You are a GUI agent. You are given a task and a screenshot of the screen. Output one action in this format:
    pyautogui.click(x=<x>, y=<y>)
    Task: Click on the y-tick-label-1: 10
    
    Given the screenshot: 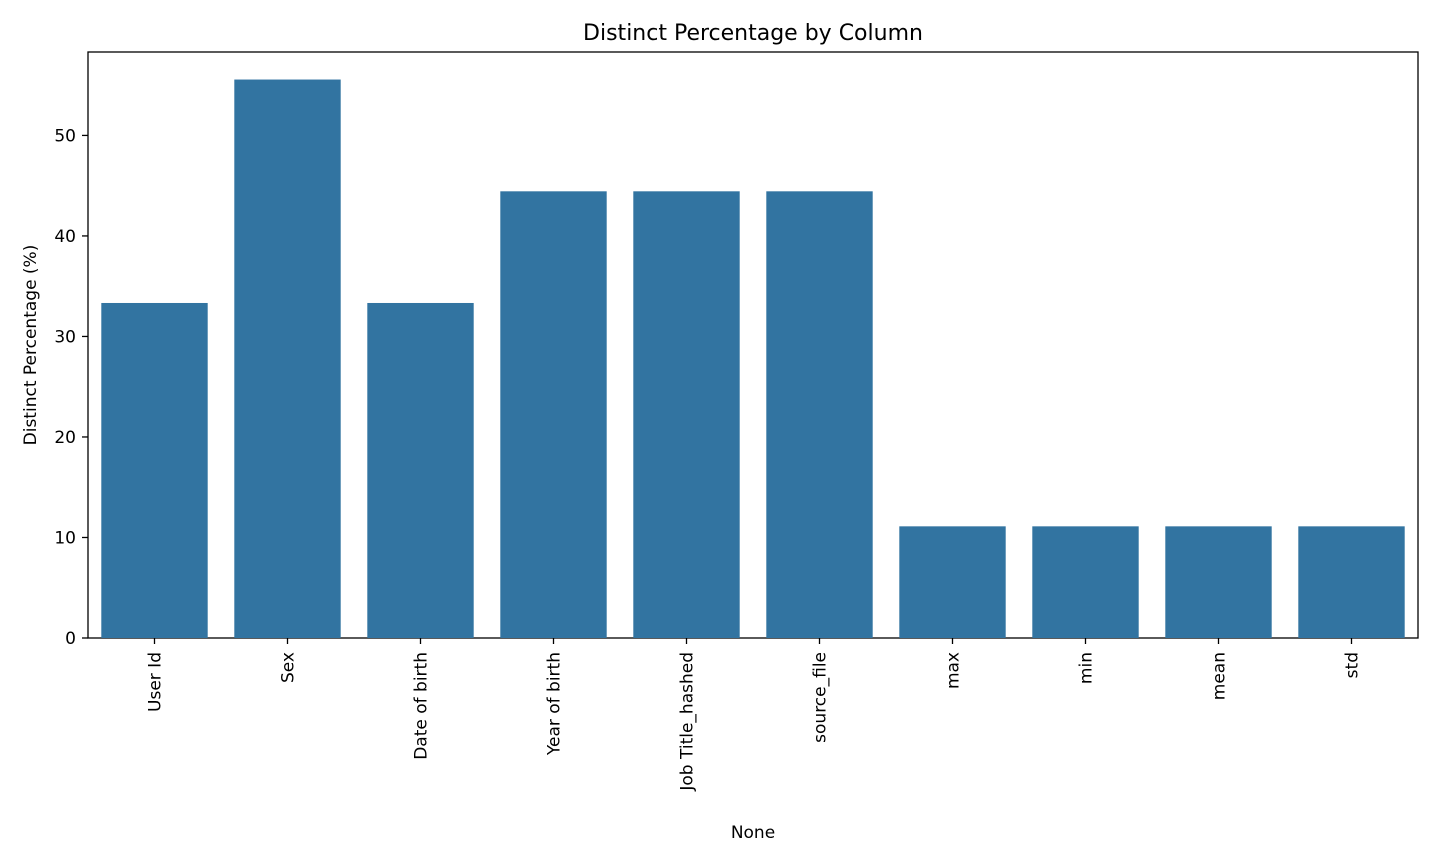 What is the action you would take?
    pyautogui.click(x=65, y=538)
    